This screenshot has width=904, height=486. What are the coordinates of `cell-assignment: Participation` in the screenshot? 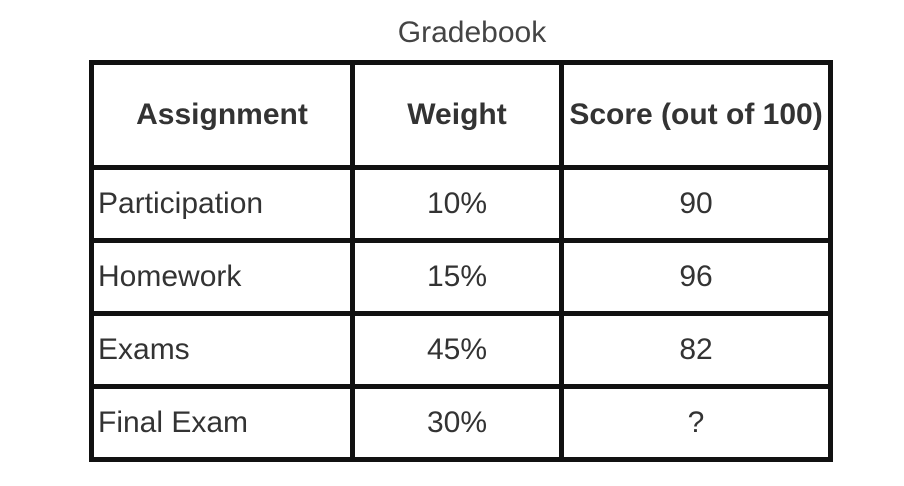 It's located at (222, 204).